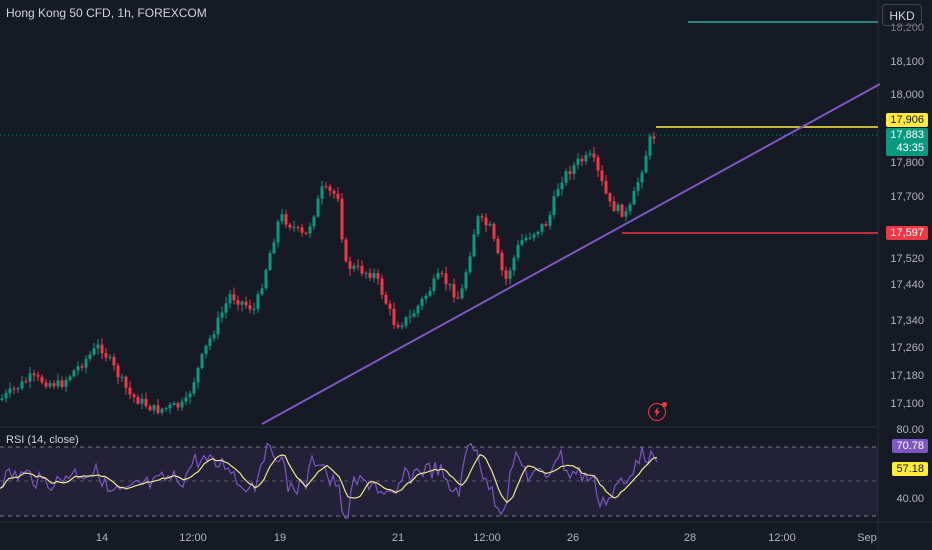 The width and height of the screenshot is (932, 550). Describe the element at coordinates (910, 430) in the screenshot. I see `rsi-label-80: 80.00` at that location.